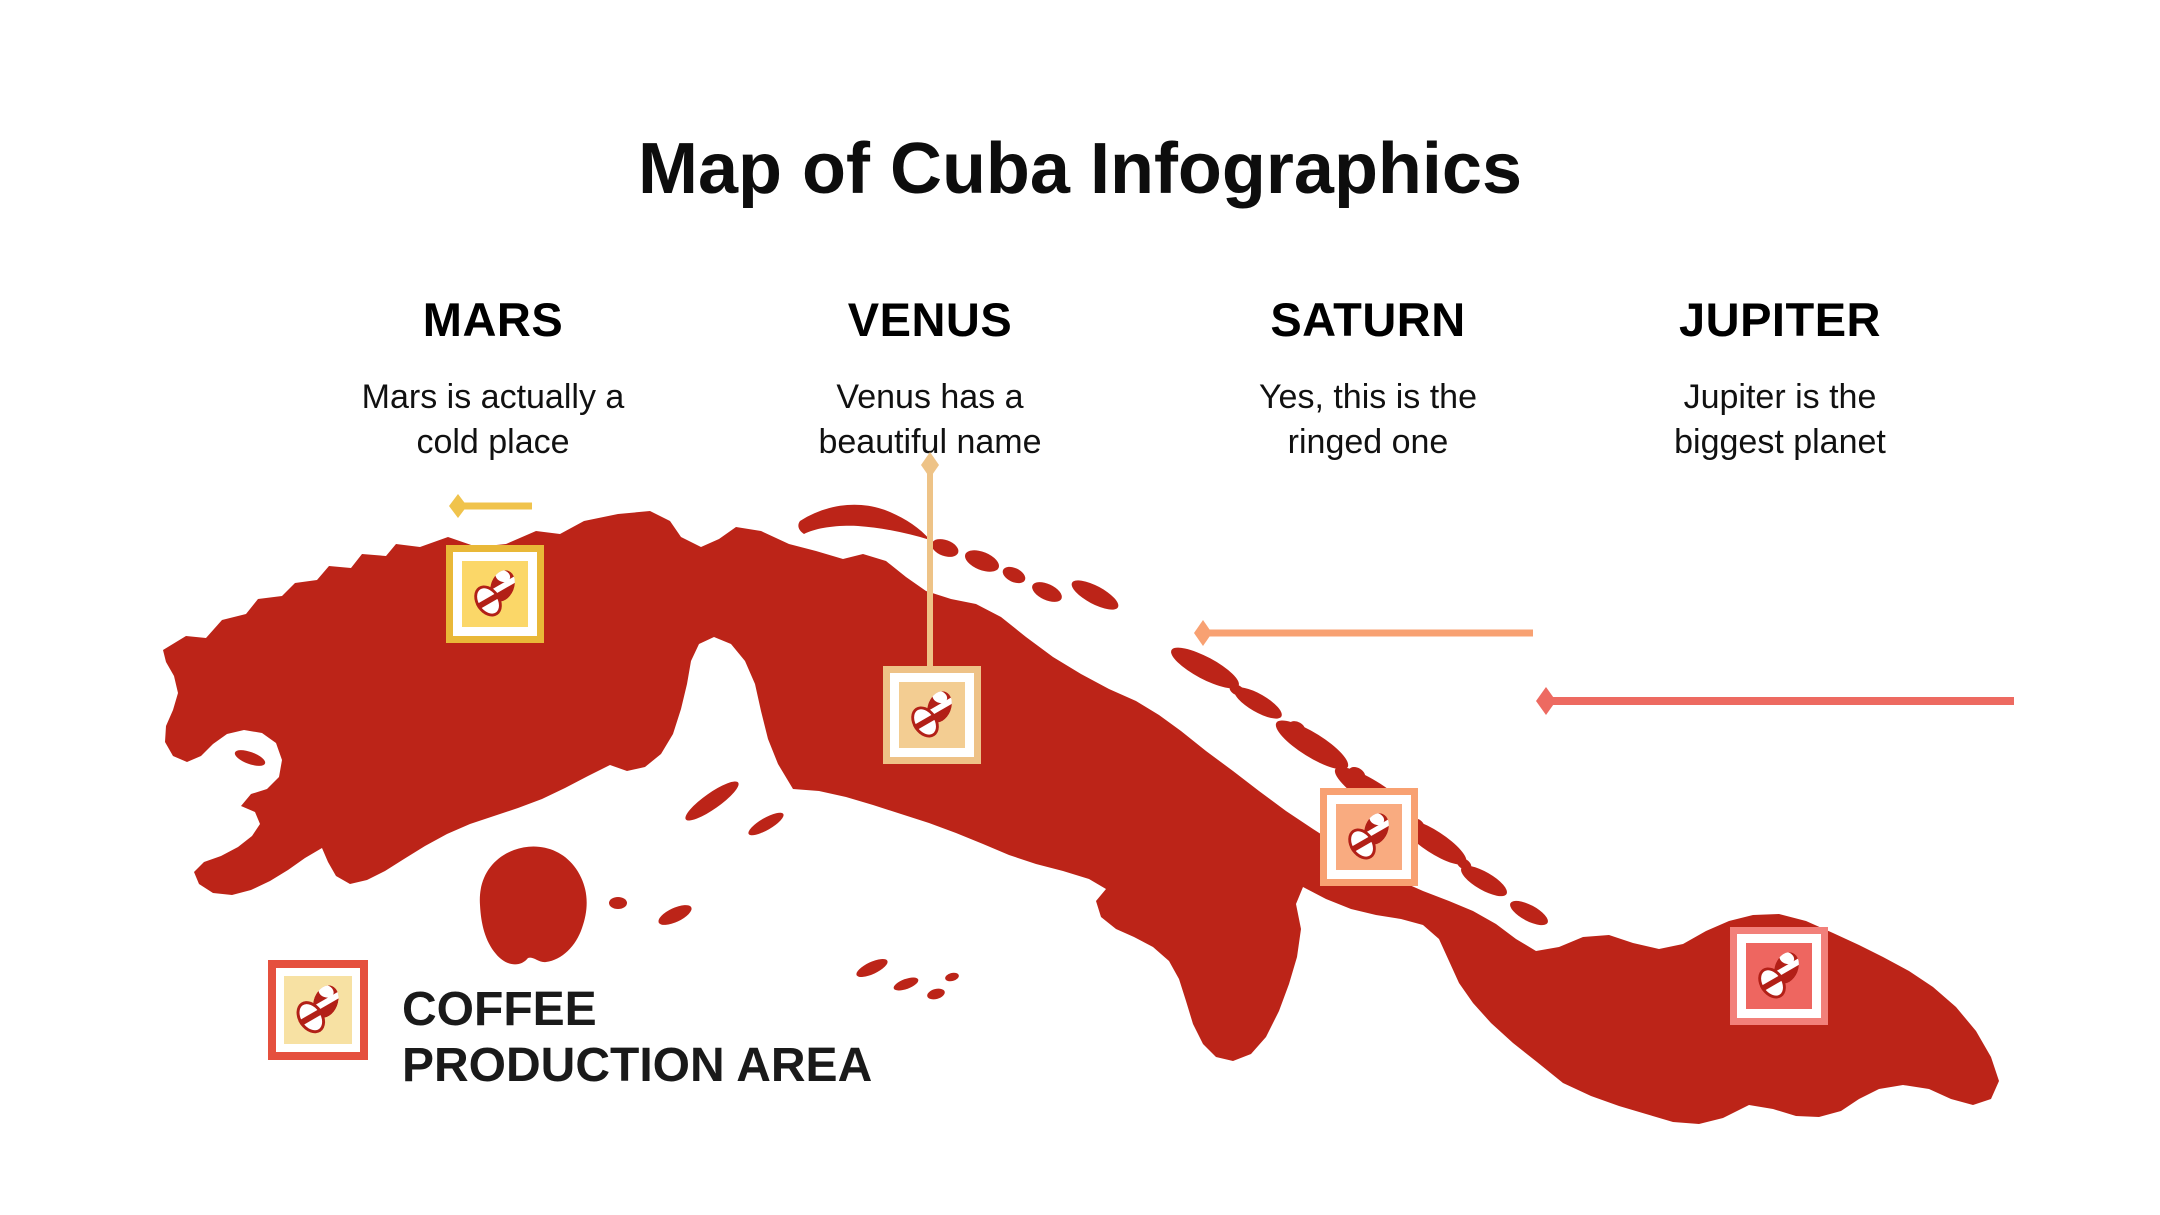 The image size is (2160, 1215). I want to click on map-marker-venus, so click(932, 715).